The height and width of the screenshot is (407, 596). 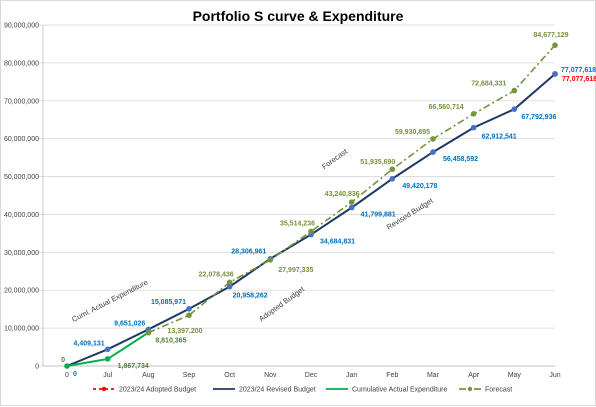 I want to click on legend-label-1: 2023/24 Revised Budget, so click(x=277, y=390).